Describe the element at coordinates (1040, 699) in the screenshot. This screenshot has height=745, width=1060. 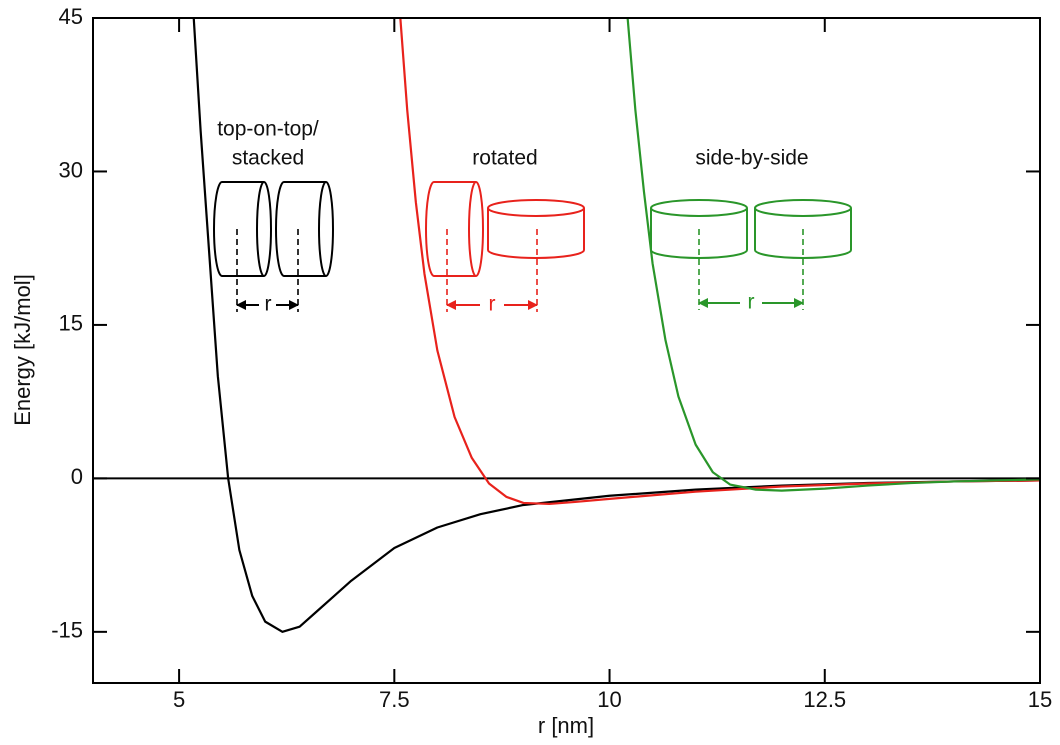
I see `x-tick-label: 15` at that location.